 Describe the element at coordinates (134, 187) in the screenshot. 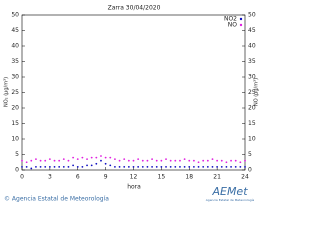

I see `x-axis-label: hora` at that location.